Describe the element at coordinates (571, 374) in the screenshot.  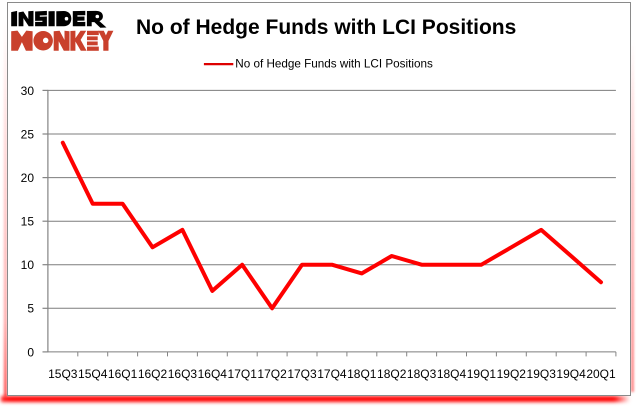
I see `svg-text: 19Q4` at that location.